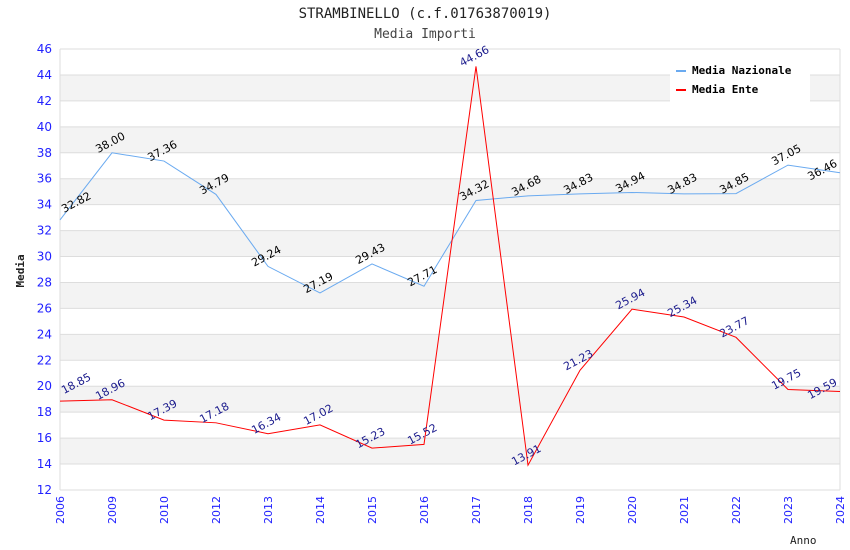 The image size is (850, 550). I want to click on y-tick-label: 26, so click(44, 308).